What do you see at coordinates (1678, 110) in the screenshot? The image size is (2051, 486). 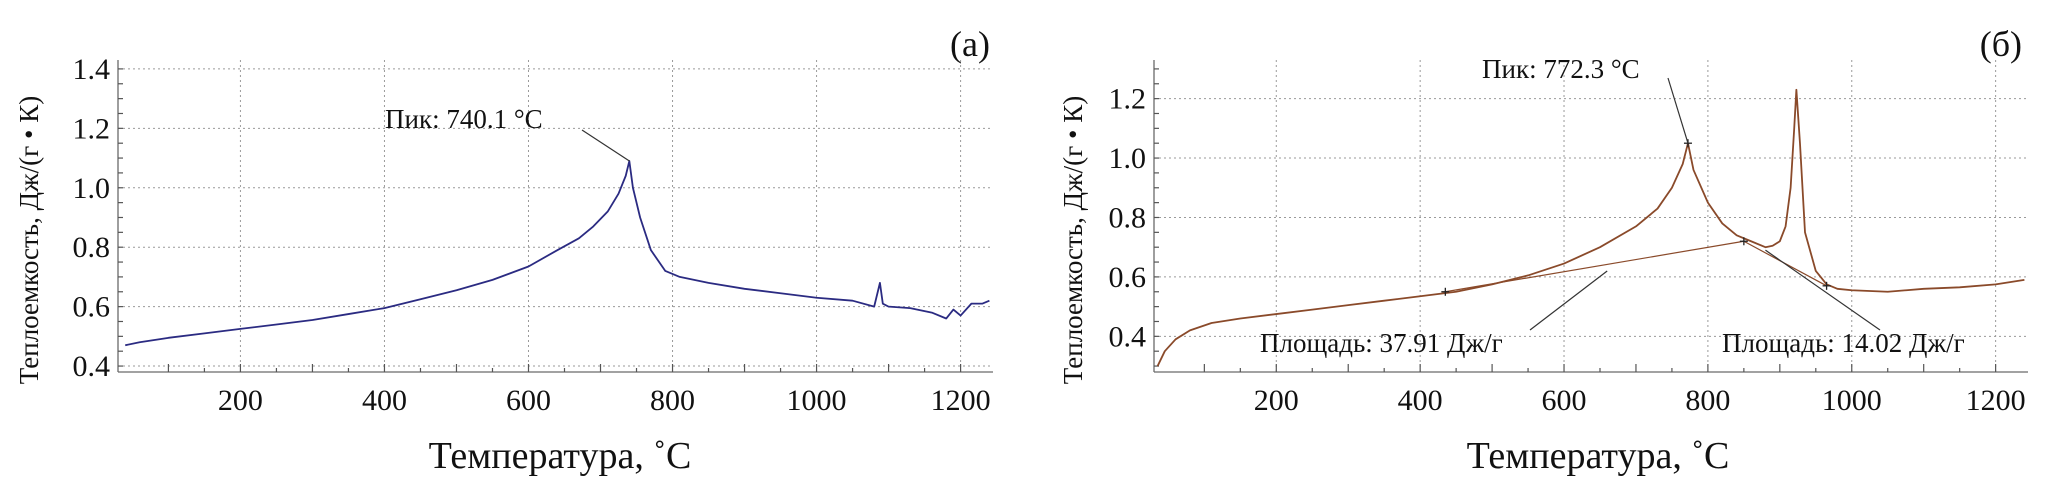 I see `chart-b-peak-leader` at bounding box center [1678, 110].